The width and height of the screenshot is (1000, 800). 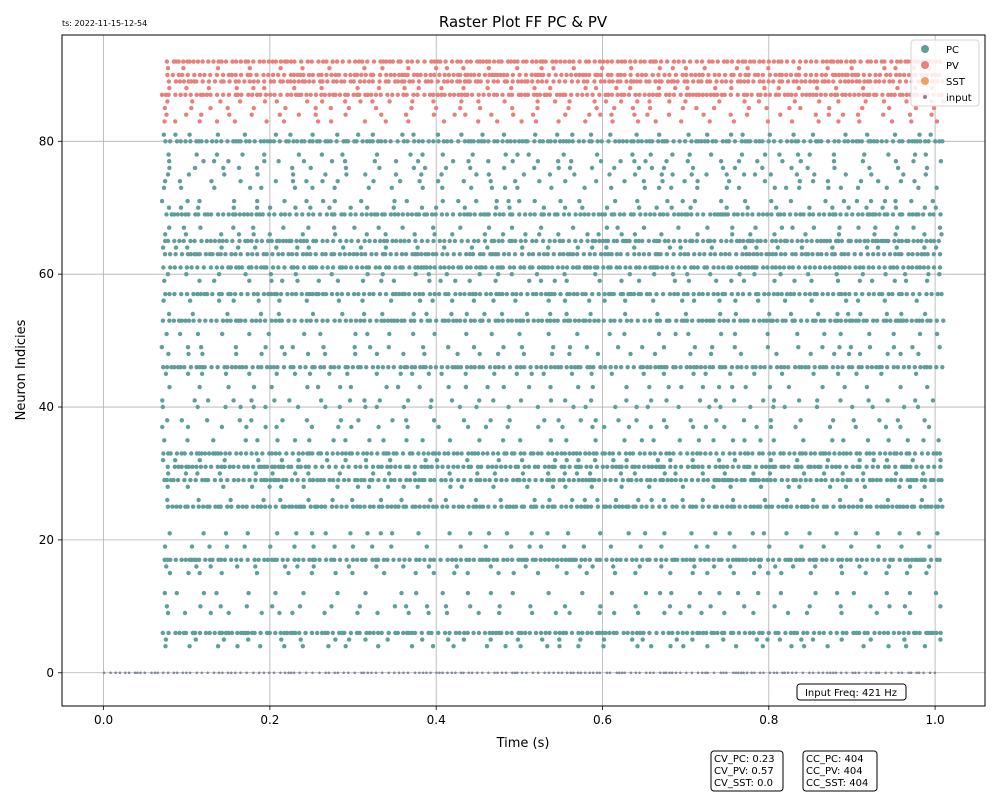 I want to click on legend-pv-marker, so click(x=925, y=65).